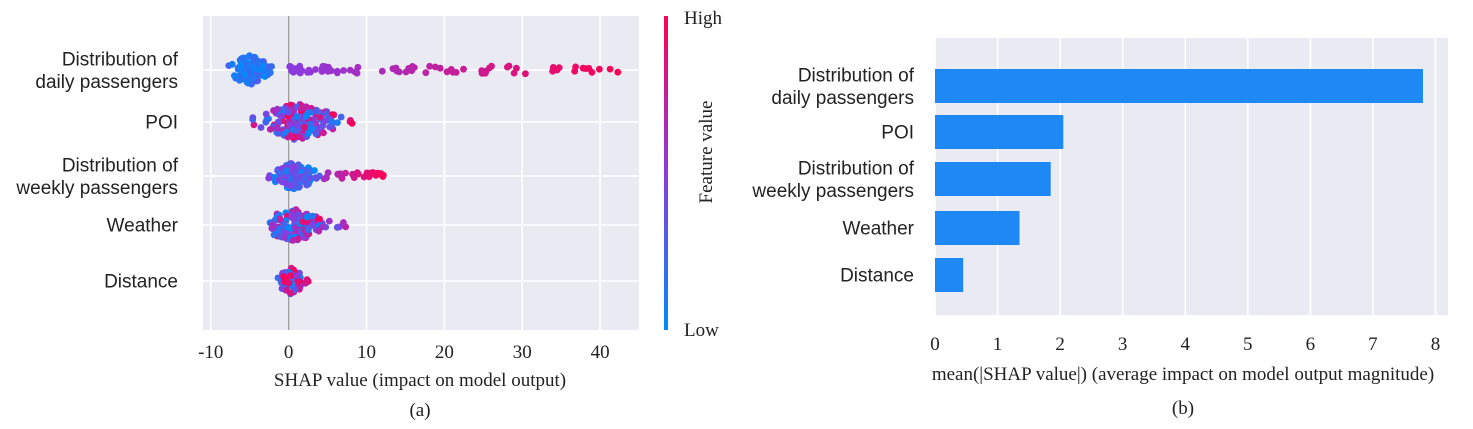 This screenshot has width=1473, height=429. Describe the element at coordinates (935, 344) in the screenshot. I see `panel-b-x-tick-label: 0` at that location.